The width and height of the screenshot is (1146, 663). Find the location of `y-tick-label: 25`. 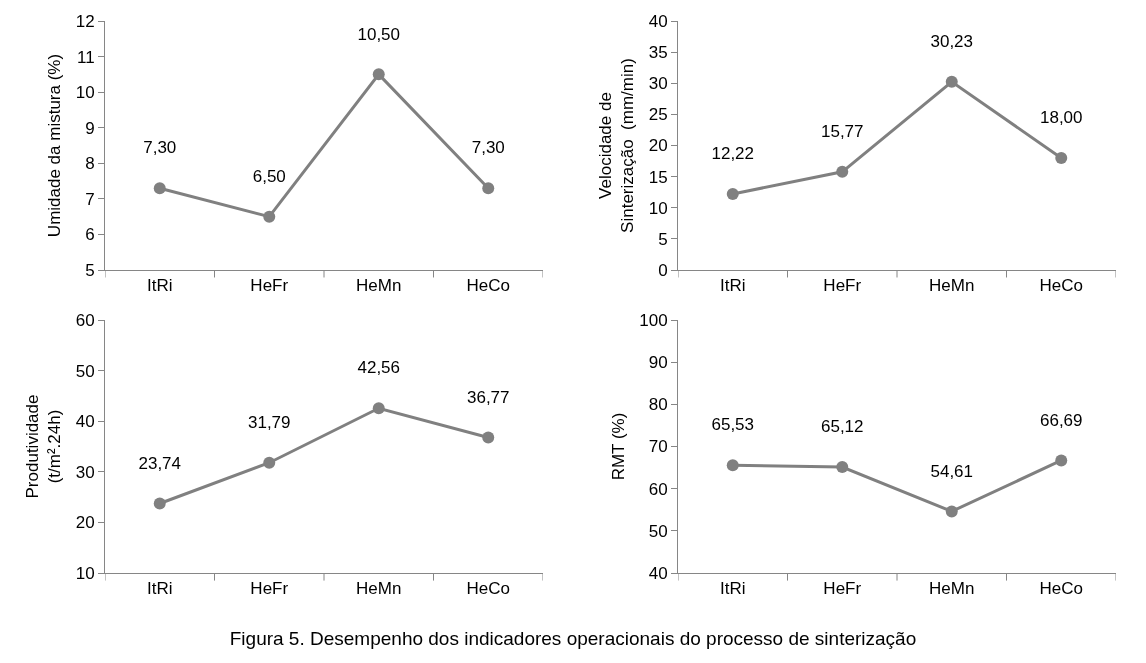

y-tick-label: 25 is located at coordinates (658, 115).